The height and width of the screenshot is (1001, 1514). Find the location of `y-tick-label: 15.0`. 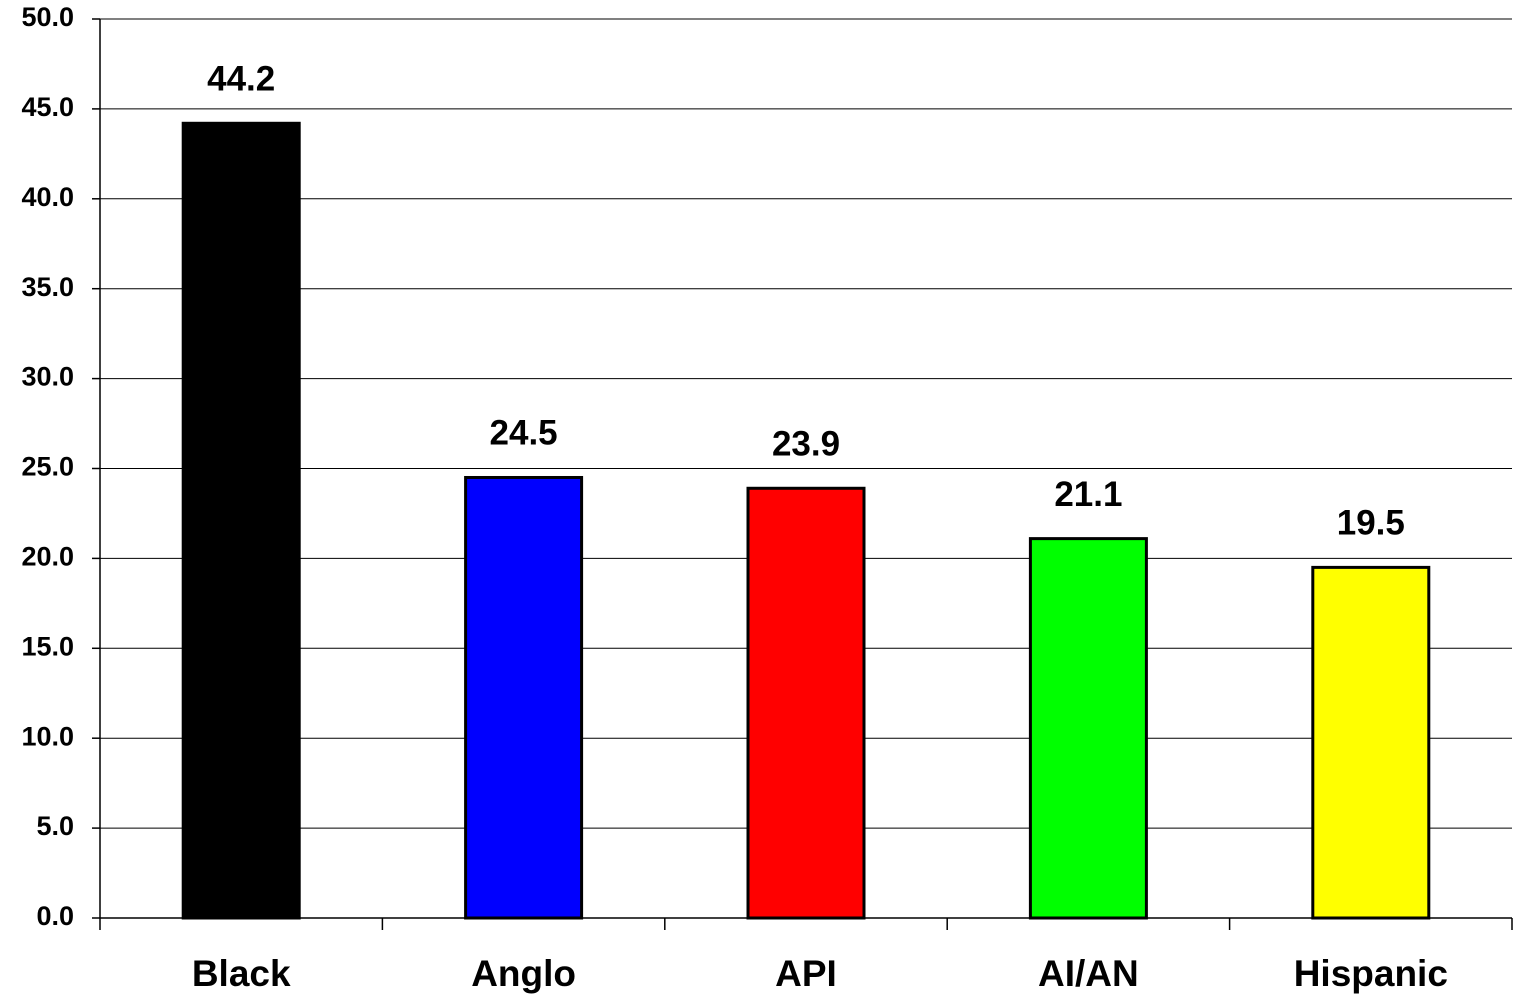

y-tick-label: 15.0 is located at coordinates (47, 646).